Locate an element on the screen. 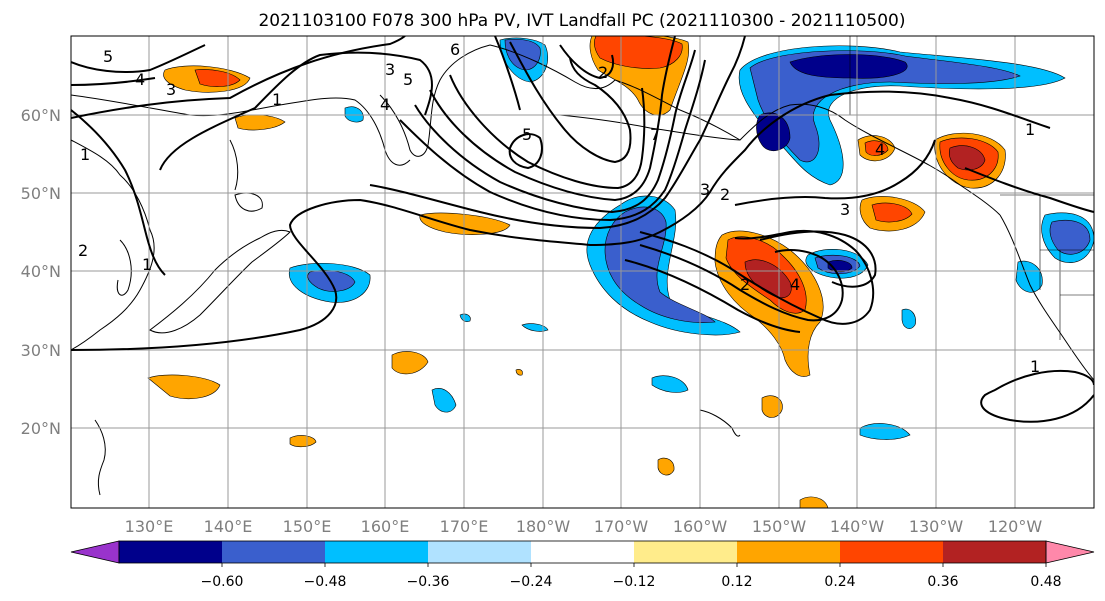 The width and height of the screenshot is (1105, 601). kamchatka-coast is located at coordinates (435, 100).